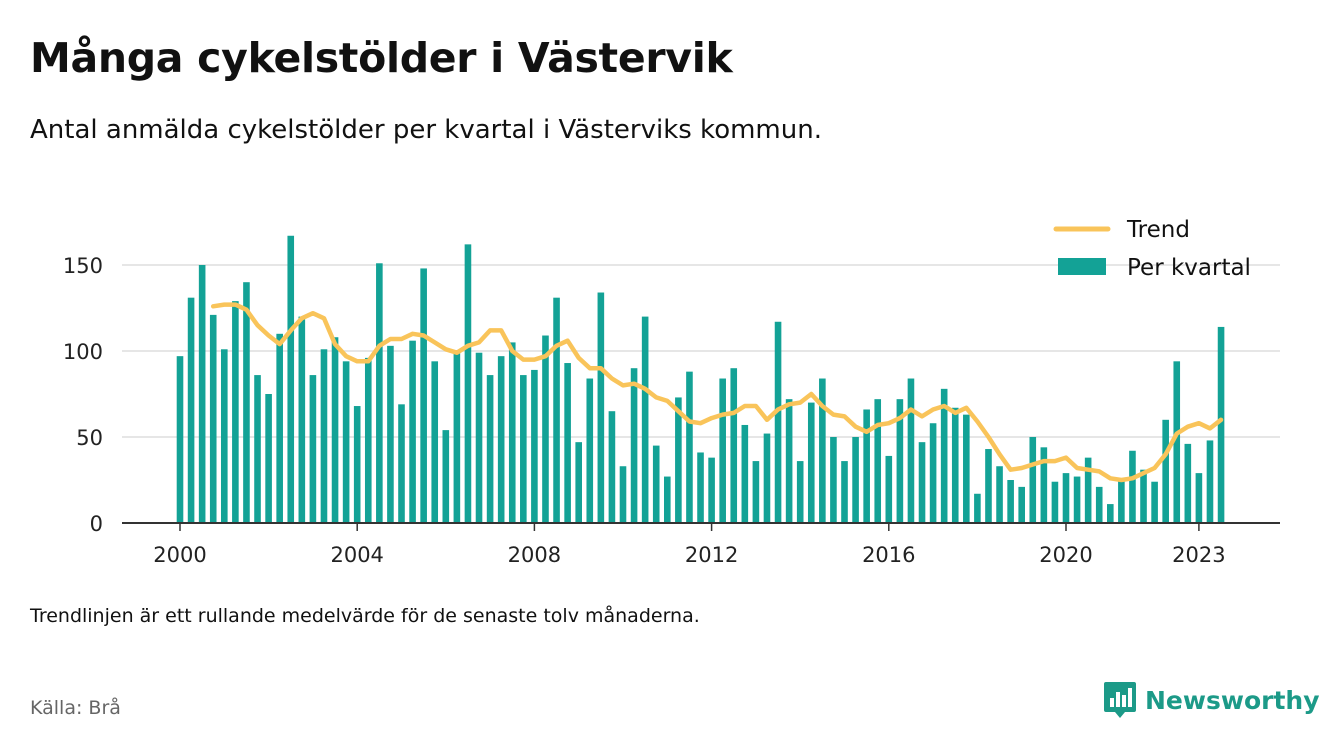  What do you see at coordinates (1120, 700) in the screenshot?
I see `newsworthy-logo-icon` at bounding box center [1120, 700].